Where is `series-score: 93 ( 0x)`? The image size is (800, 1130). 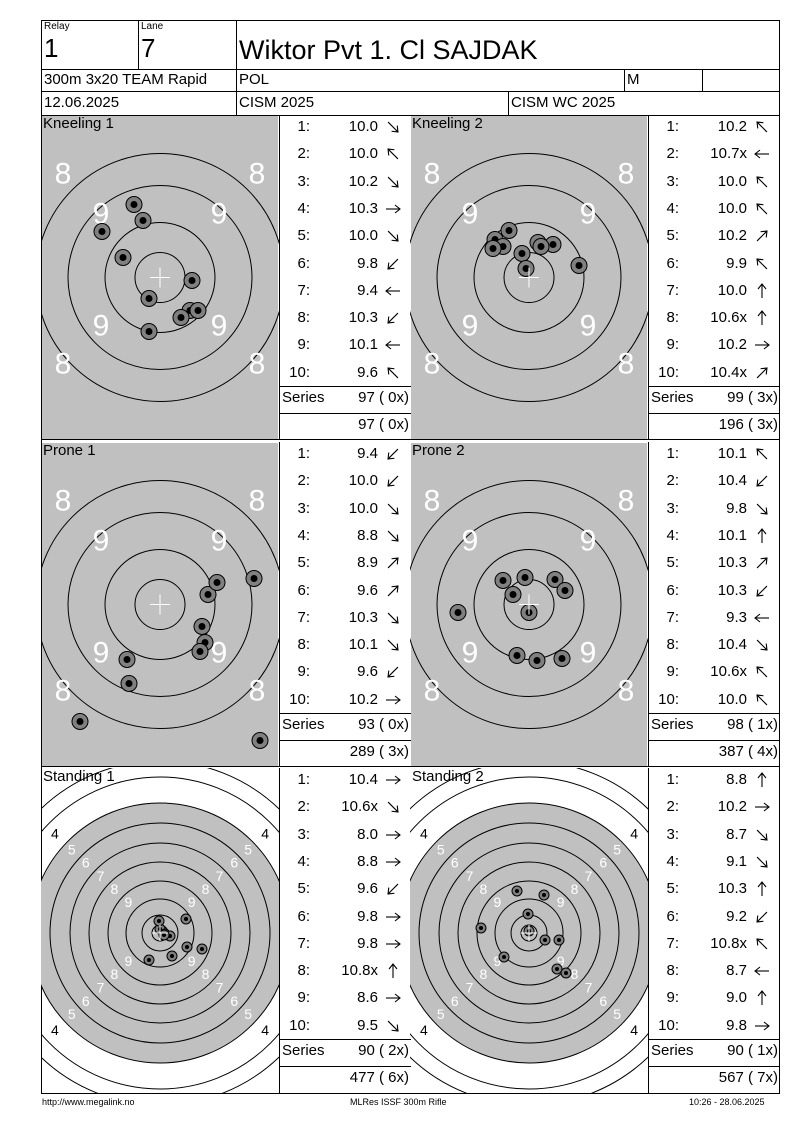 series-score: 93 ( 0x) is located at coordinates (383, 724).